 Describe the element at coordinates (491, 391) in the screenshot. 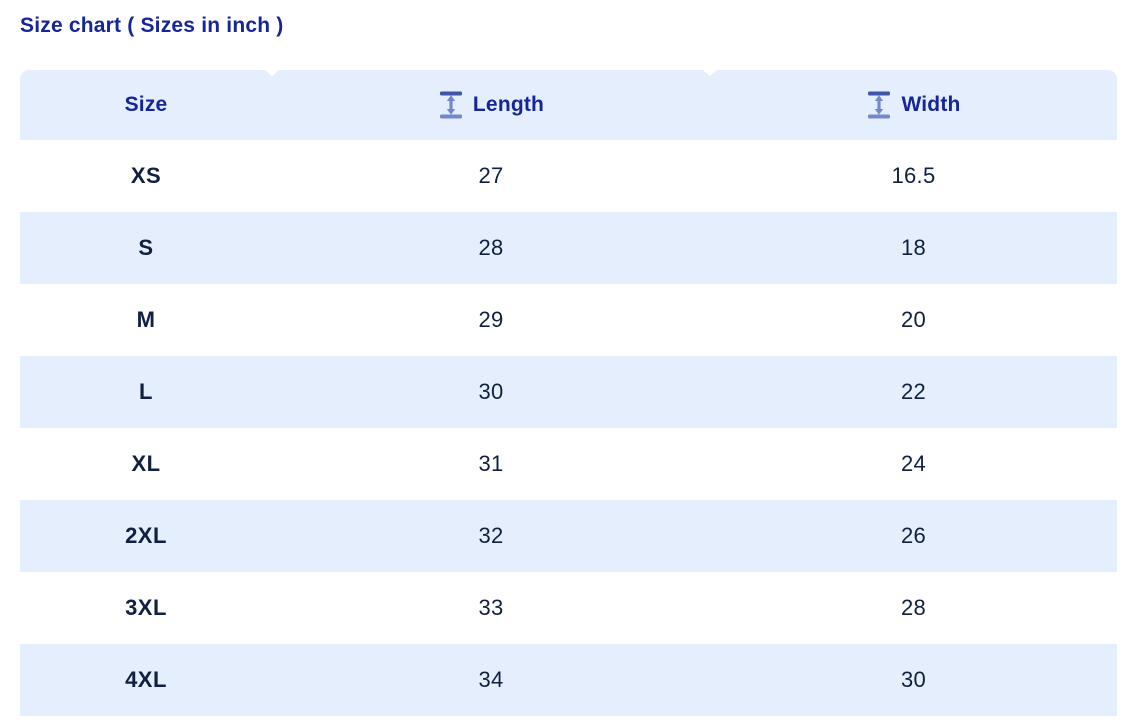

I see `length-cell: 30` at that location.